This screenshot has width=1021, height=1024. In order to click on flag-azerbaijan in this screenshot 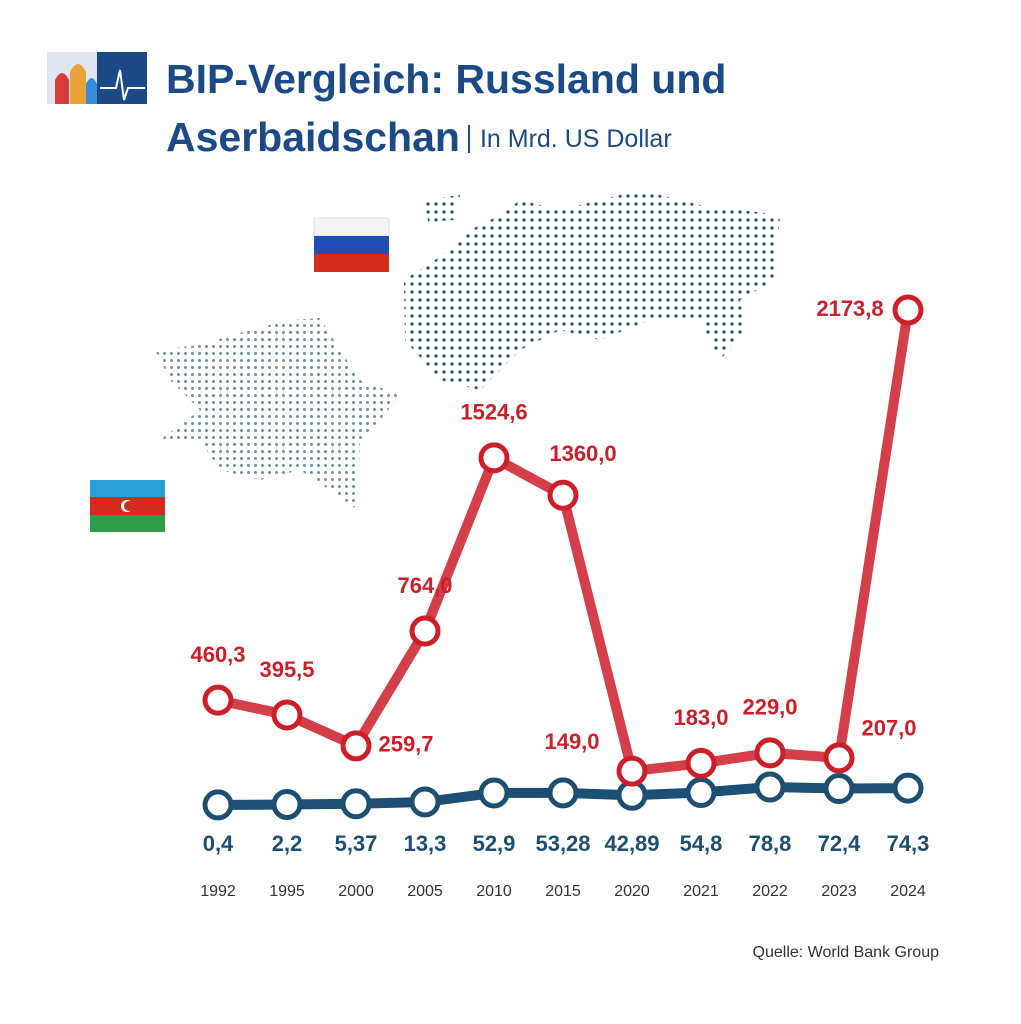, I will do `click(127, 506)`.